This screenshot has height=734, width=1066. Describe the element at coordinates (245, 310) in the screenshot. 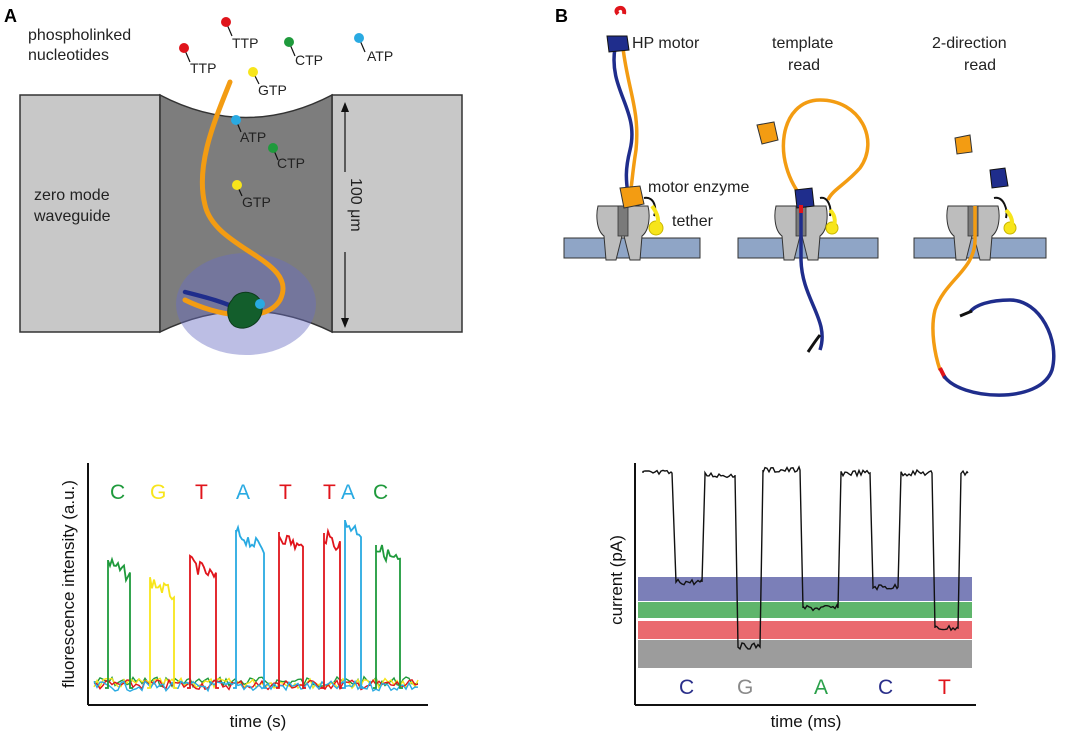

I see `polymerase-icon` at that location.